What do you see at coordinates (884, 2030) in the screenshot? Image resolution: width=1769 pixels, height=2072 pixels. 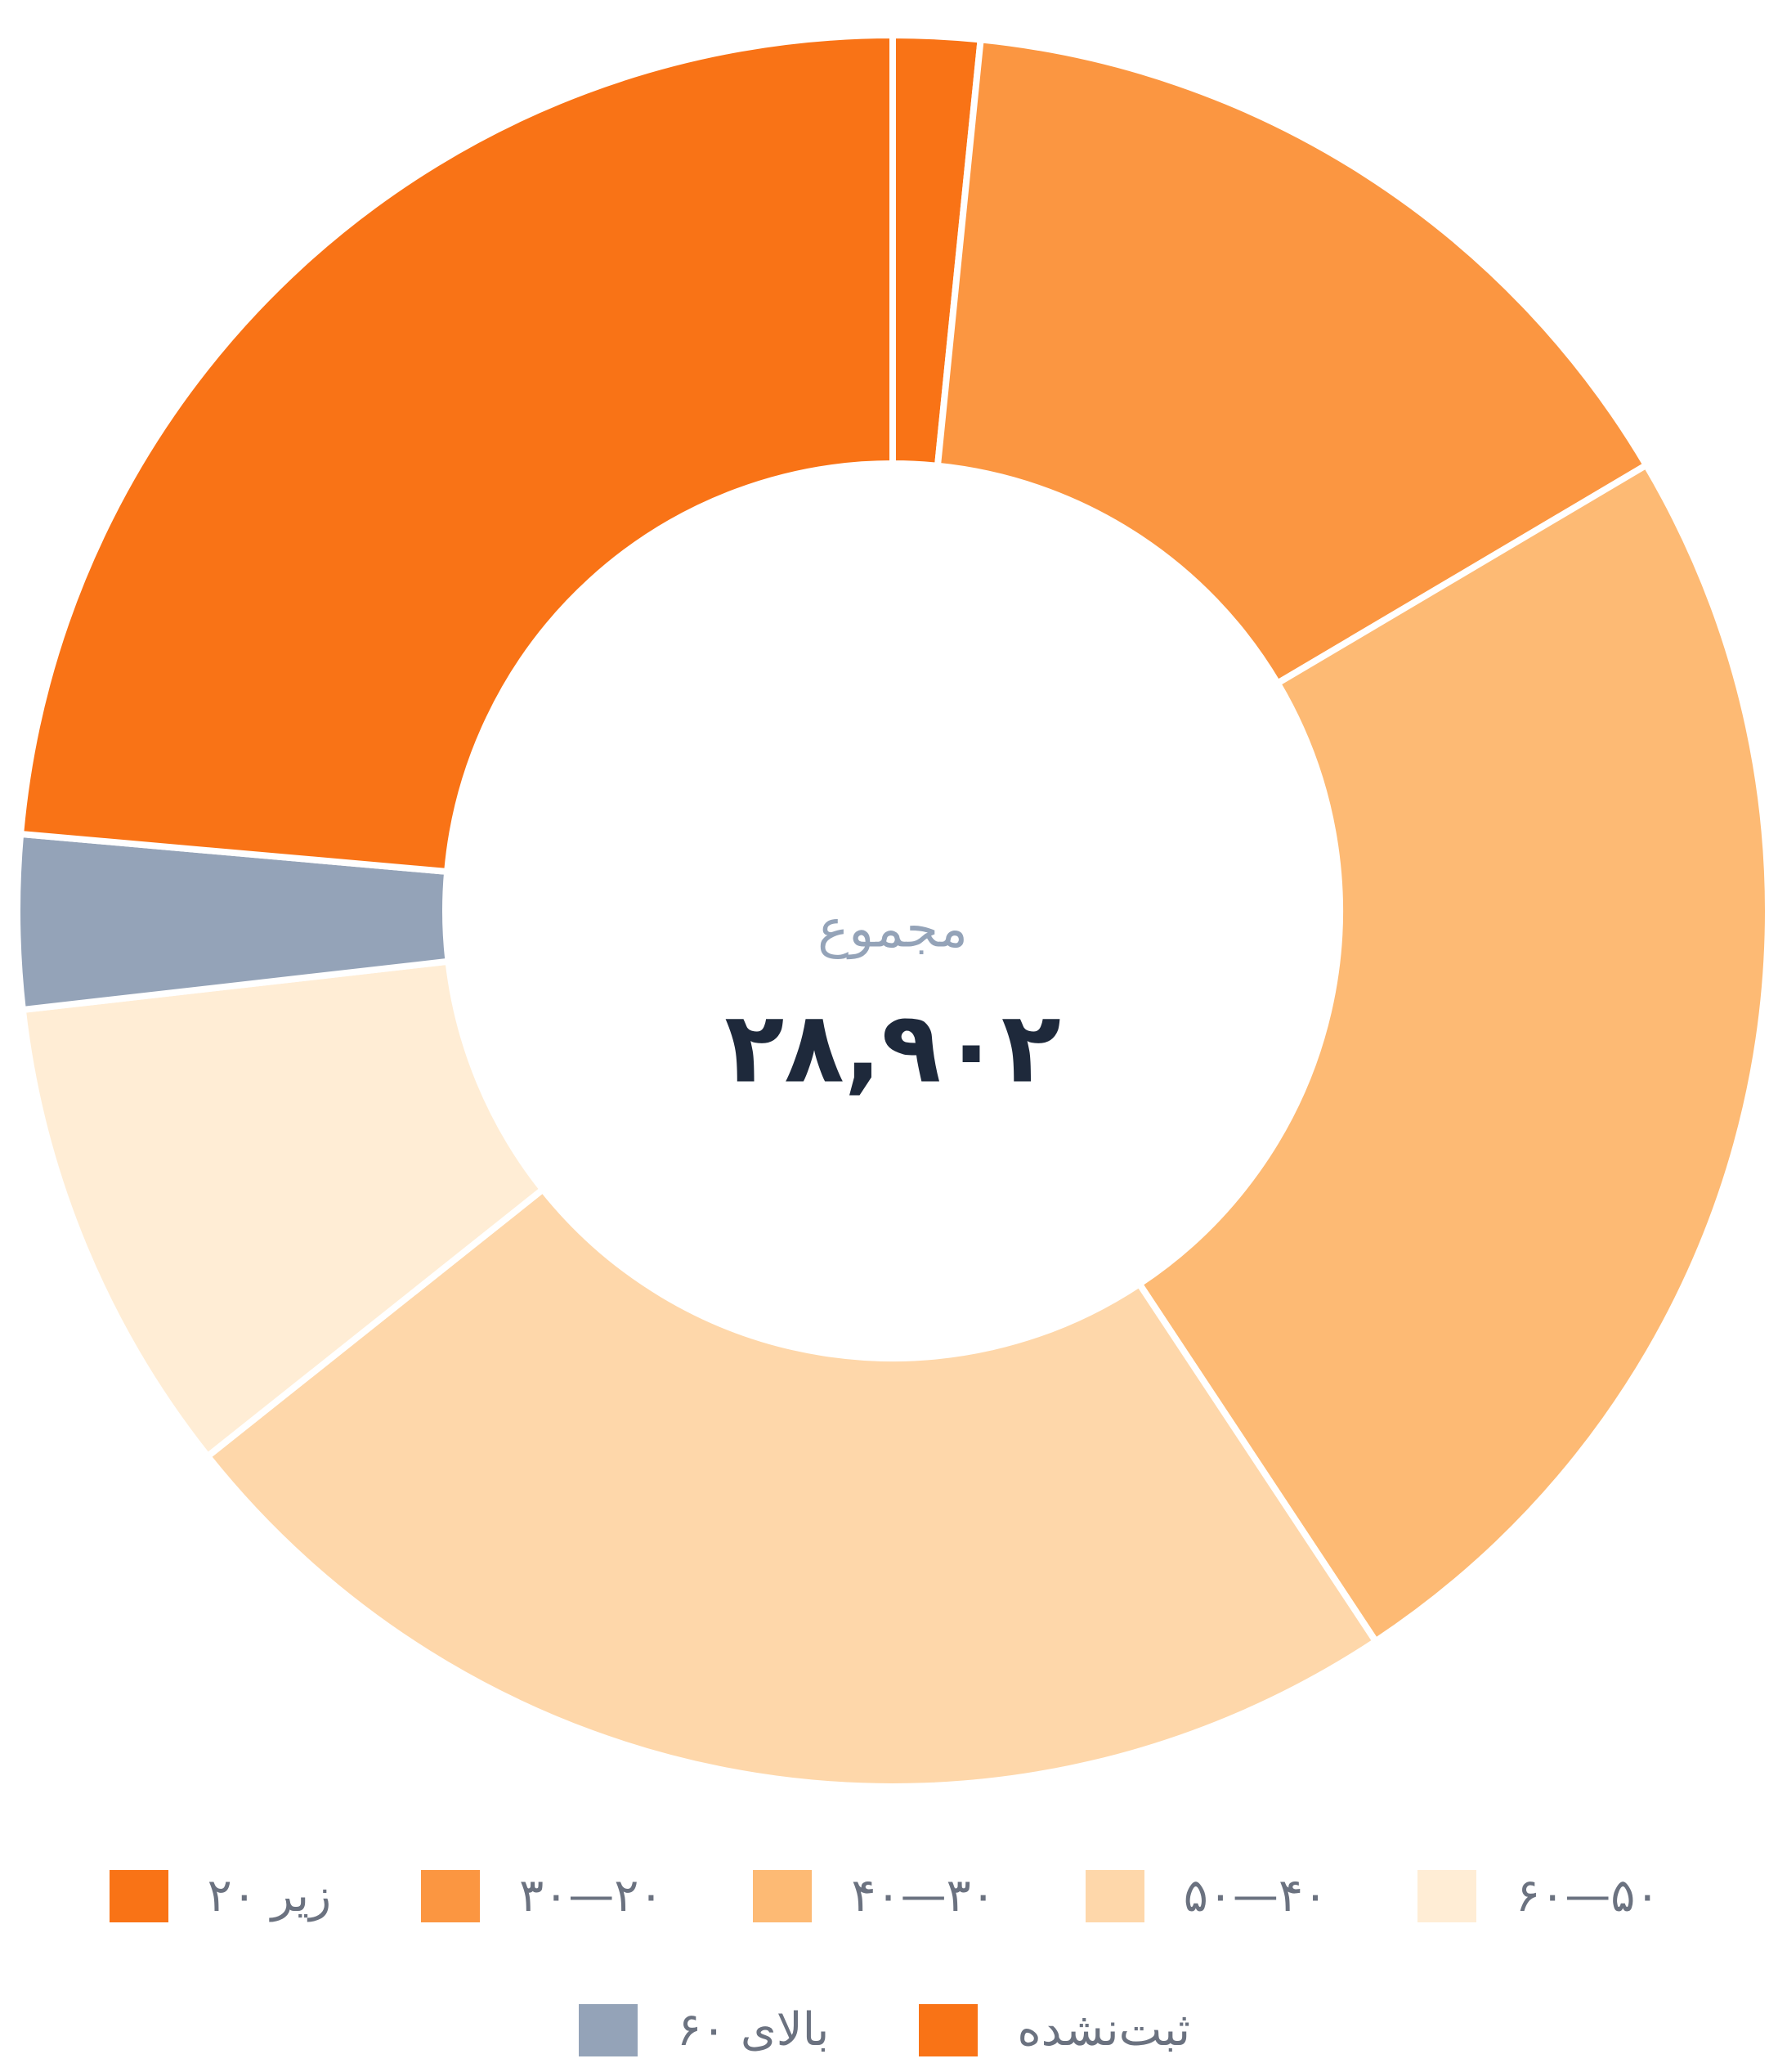 I see `legend: بالای ۶۰ ثبت‌نشده` at bounding box center [884, 2030].